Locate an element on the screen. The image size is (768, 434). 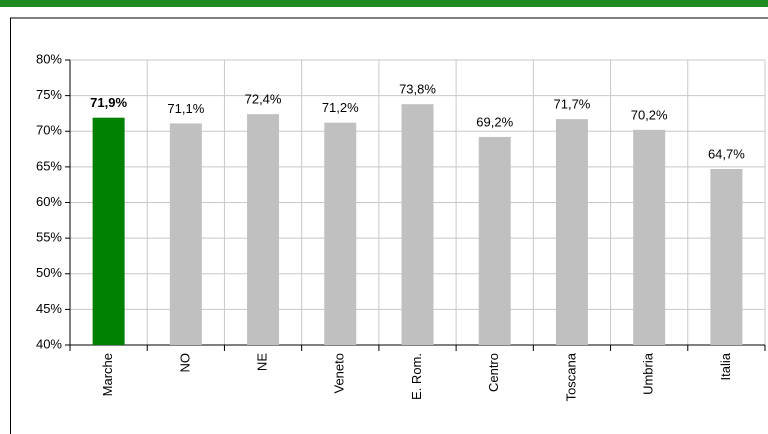
value-label: 71,1% is located at coordinates (185, 108).